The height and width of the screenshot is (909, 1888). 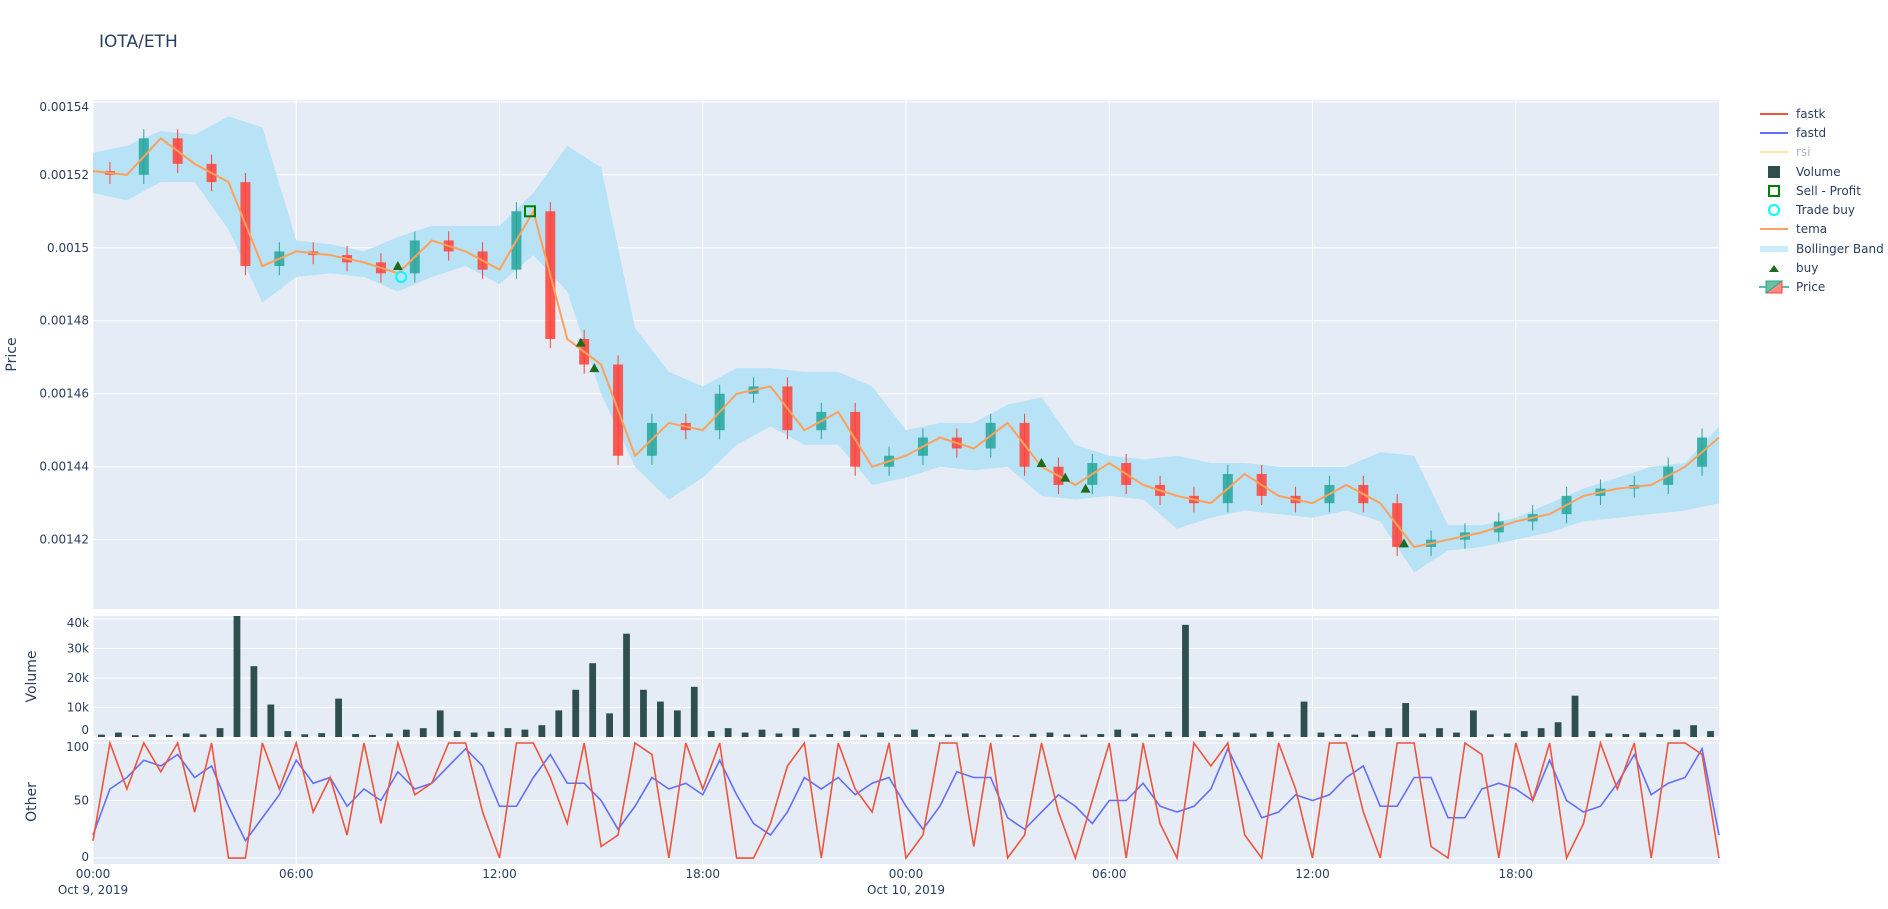 What do you see at coordinates (1821, 152) in the screenshot?
I see `legend-item-rsi: rsi` at bounding box center [1821, 152].